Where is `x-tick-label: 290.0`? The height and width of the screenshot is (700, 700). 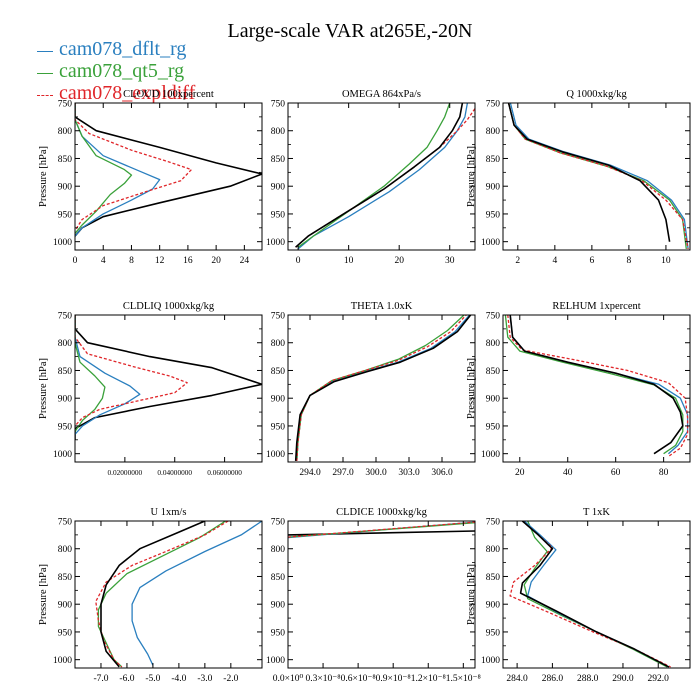
x-tick-label: 290.0 is located at coordinates (623, 679).